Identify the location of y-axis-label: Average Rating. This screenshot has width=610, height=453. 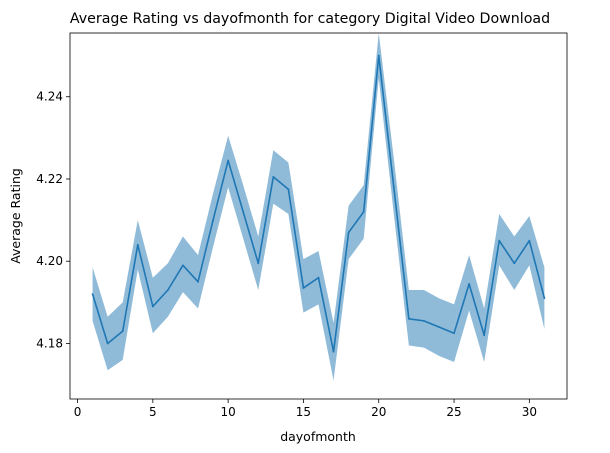
(15, 216).